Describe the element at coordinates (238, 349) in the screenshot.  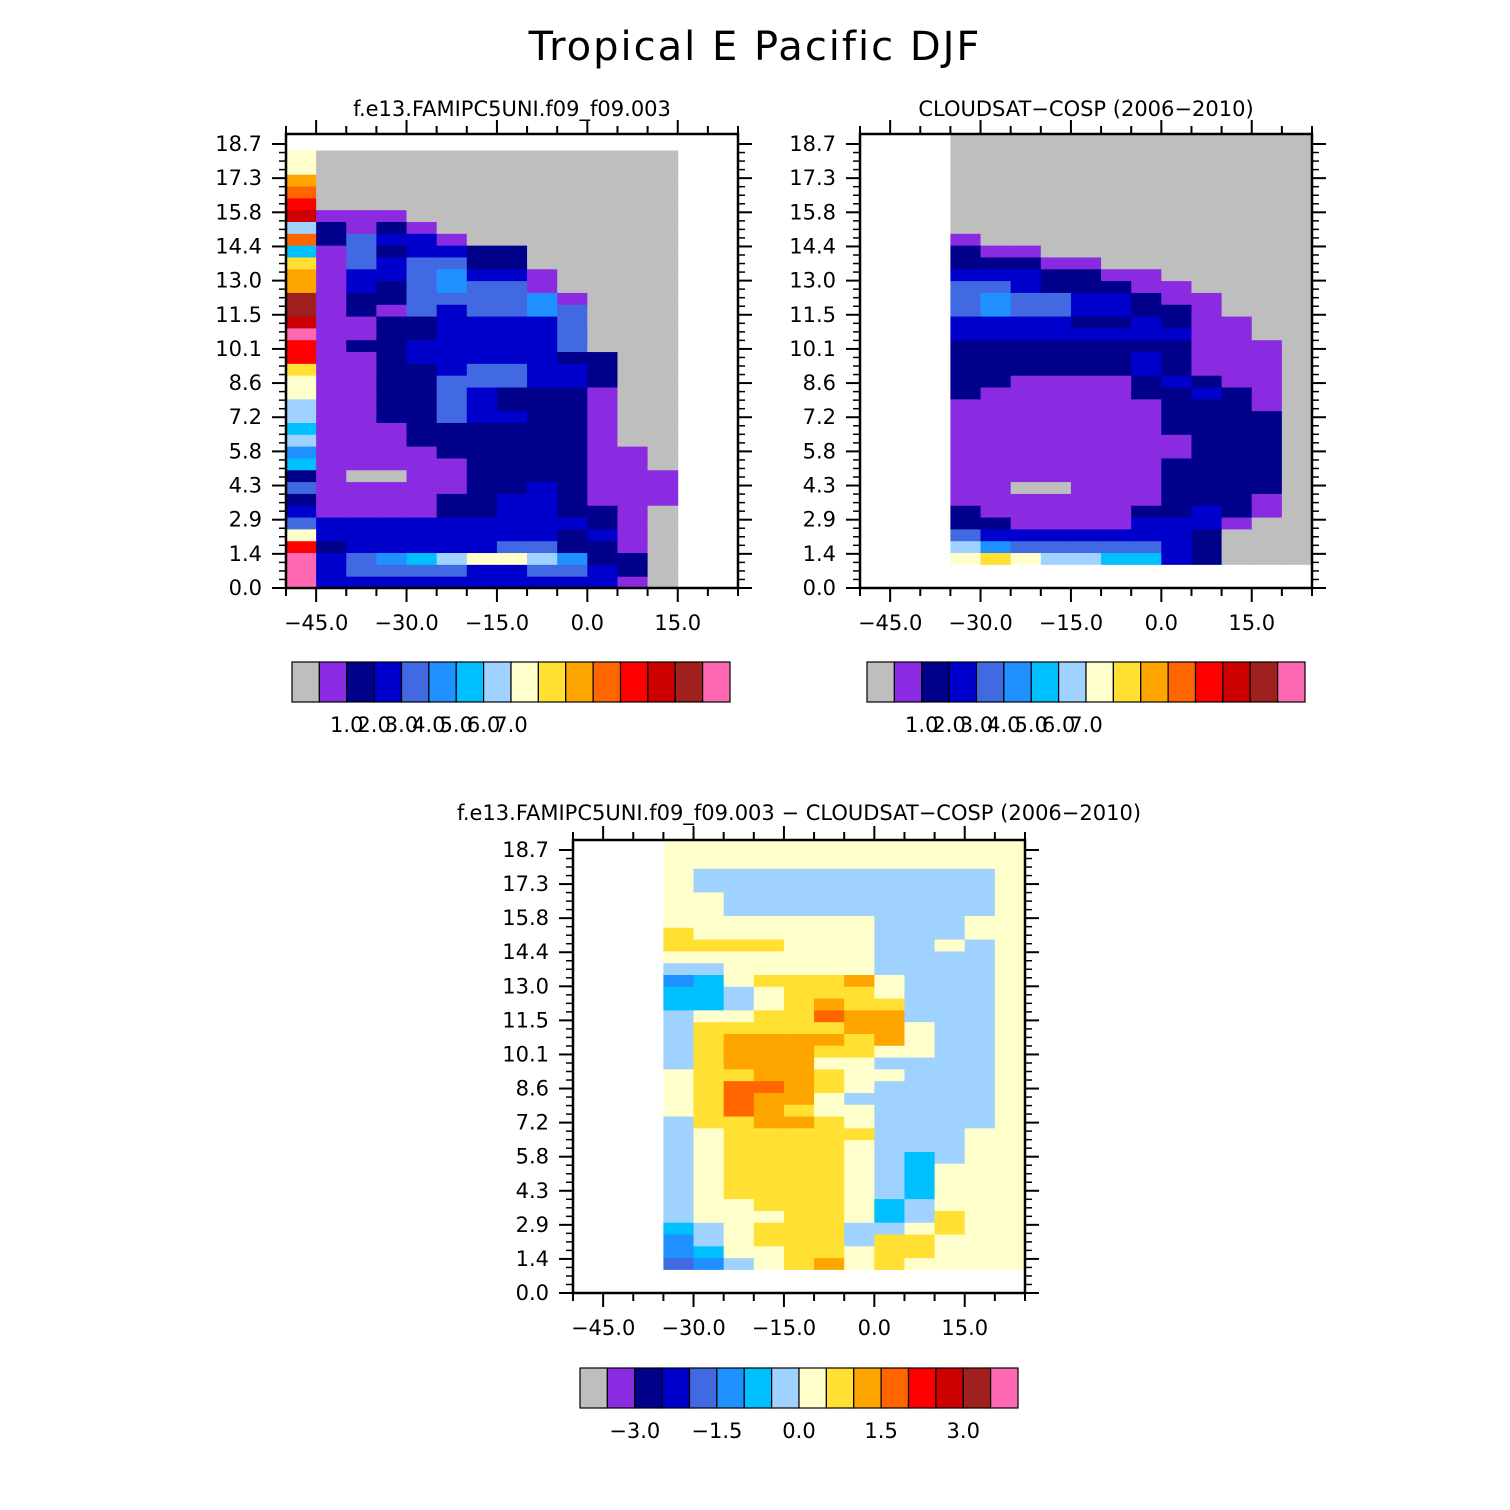
I see `y-tick-label: 10.1` at that location.